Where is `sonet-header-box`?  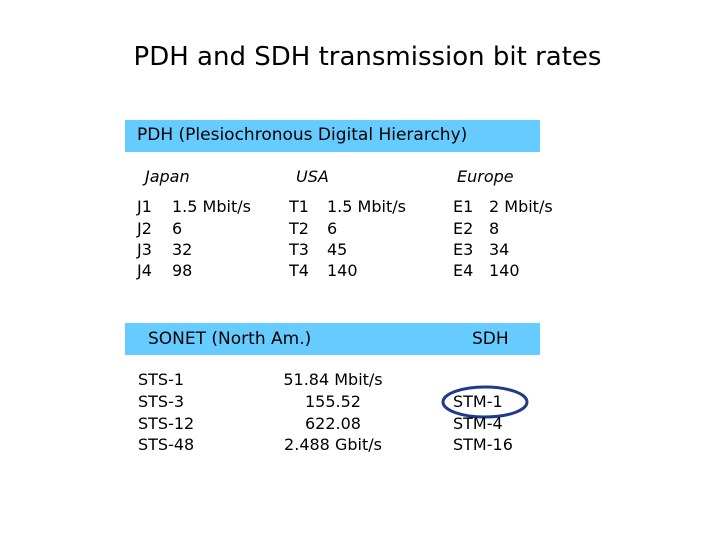
sonet-header-box is located at coordinates (332, 339).